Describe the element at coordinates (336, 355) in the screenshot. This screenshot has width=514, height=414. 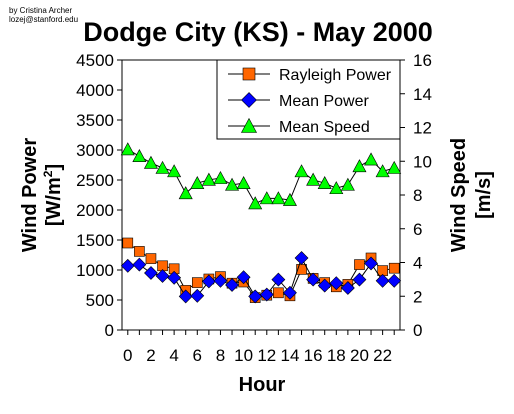
I see `x-tick-label: 18` at that location.